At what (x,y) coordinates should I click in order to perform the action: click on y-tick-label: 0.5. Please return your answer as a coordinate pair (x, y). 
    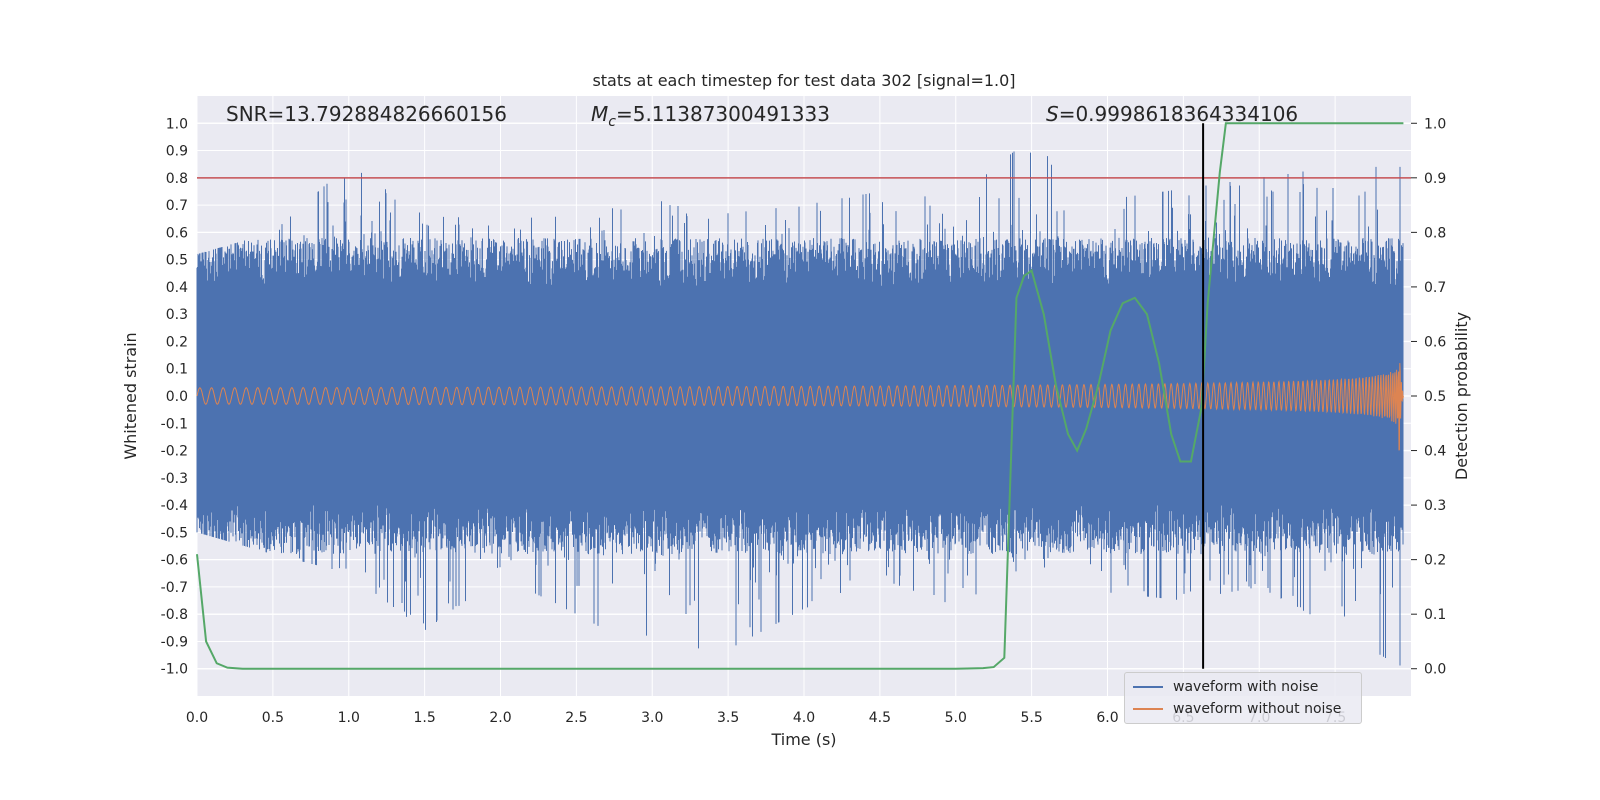
    Looking at the image, I should click on (177, 261).